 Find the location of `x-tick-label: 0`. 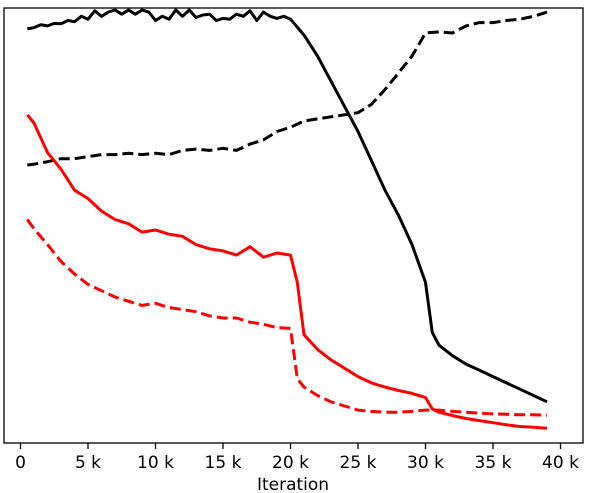

x-tick-label: 0 is located at coordinates (20, 463).